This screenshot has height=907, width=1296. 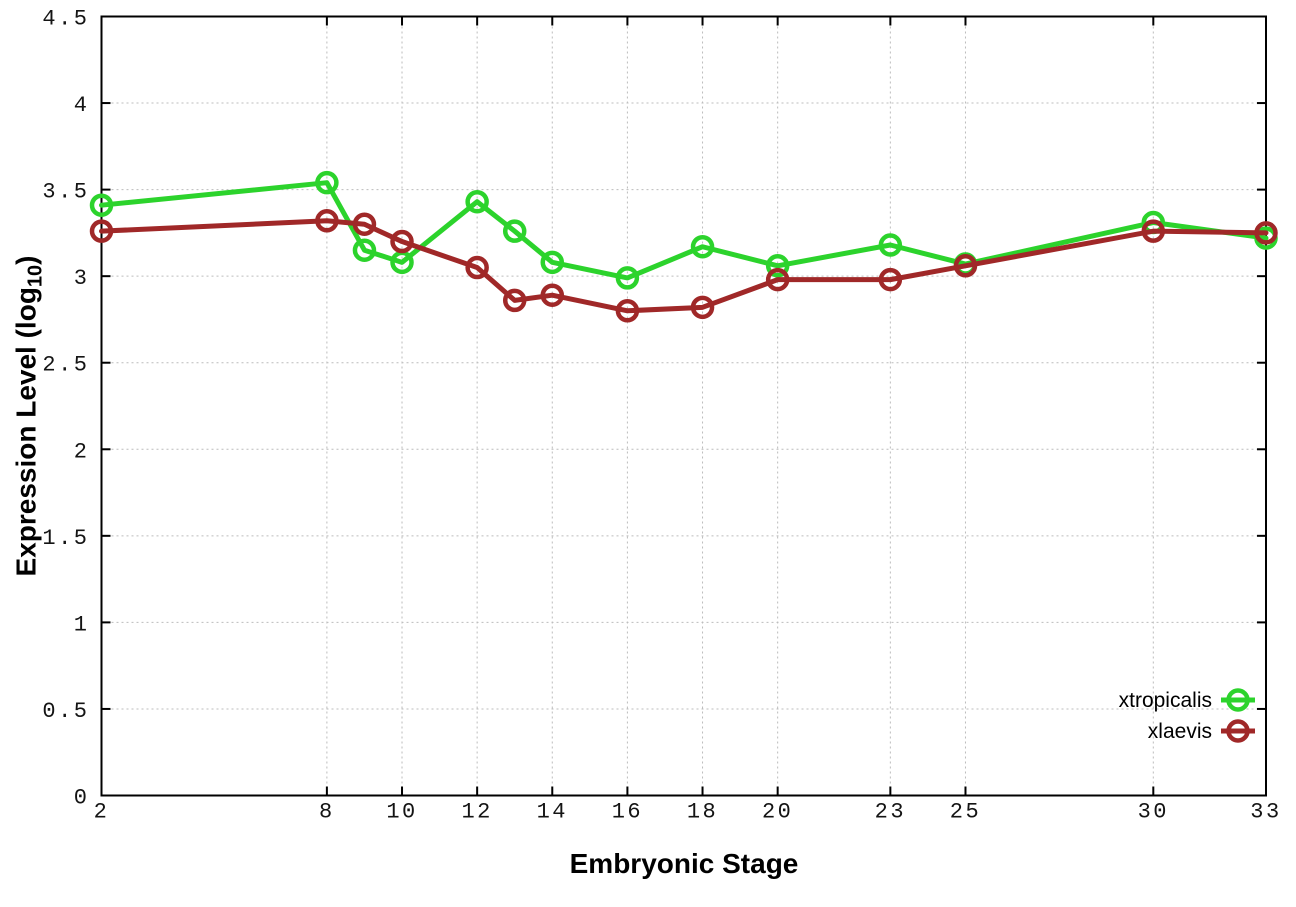 I want to click on series-line-xtropicalis, so click(x=684, y=230).